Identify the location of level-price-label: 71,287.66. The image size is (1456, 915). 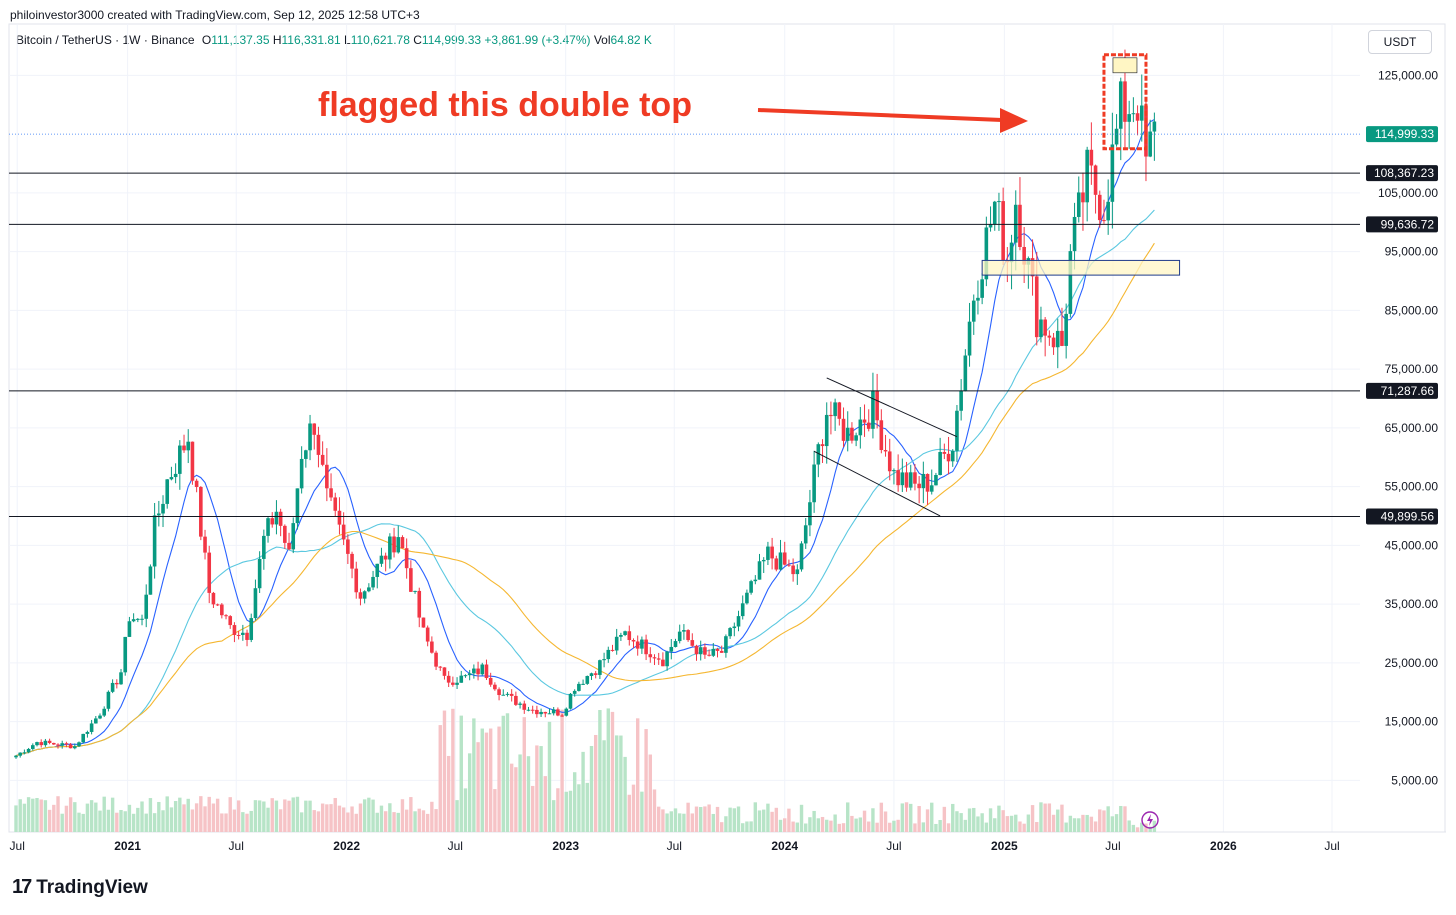
(1408, 391).